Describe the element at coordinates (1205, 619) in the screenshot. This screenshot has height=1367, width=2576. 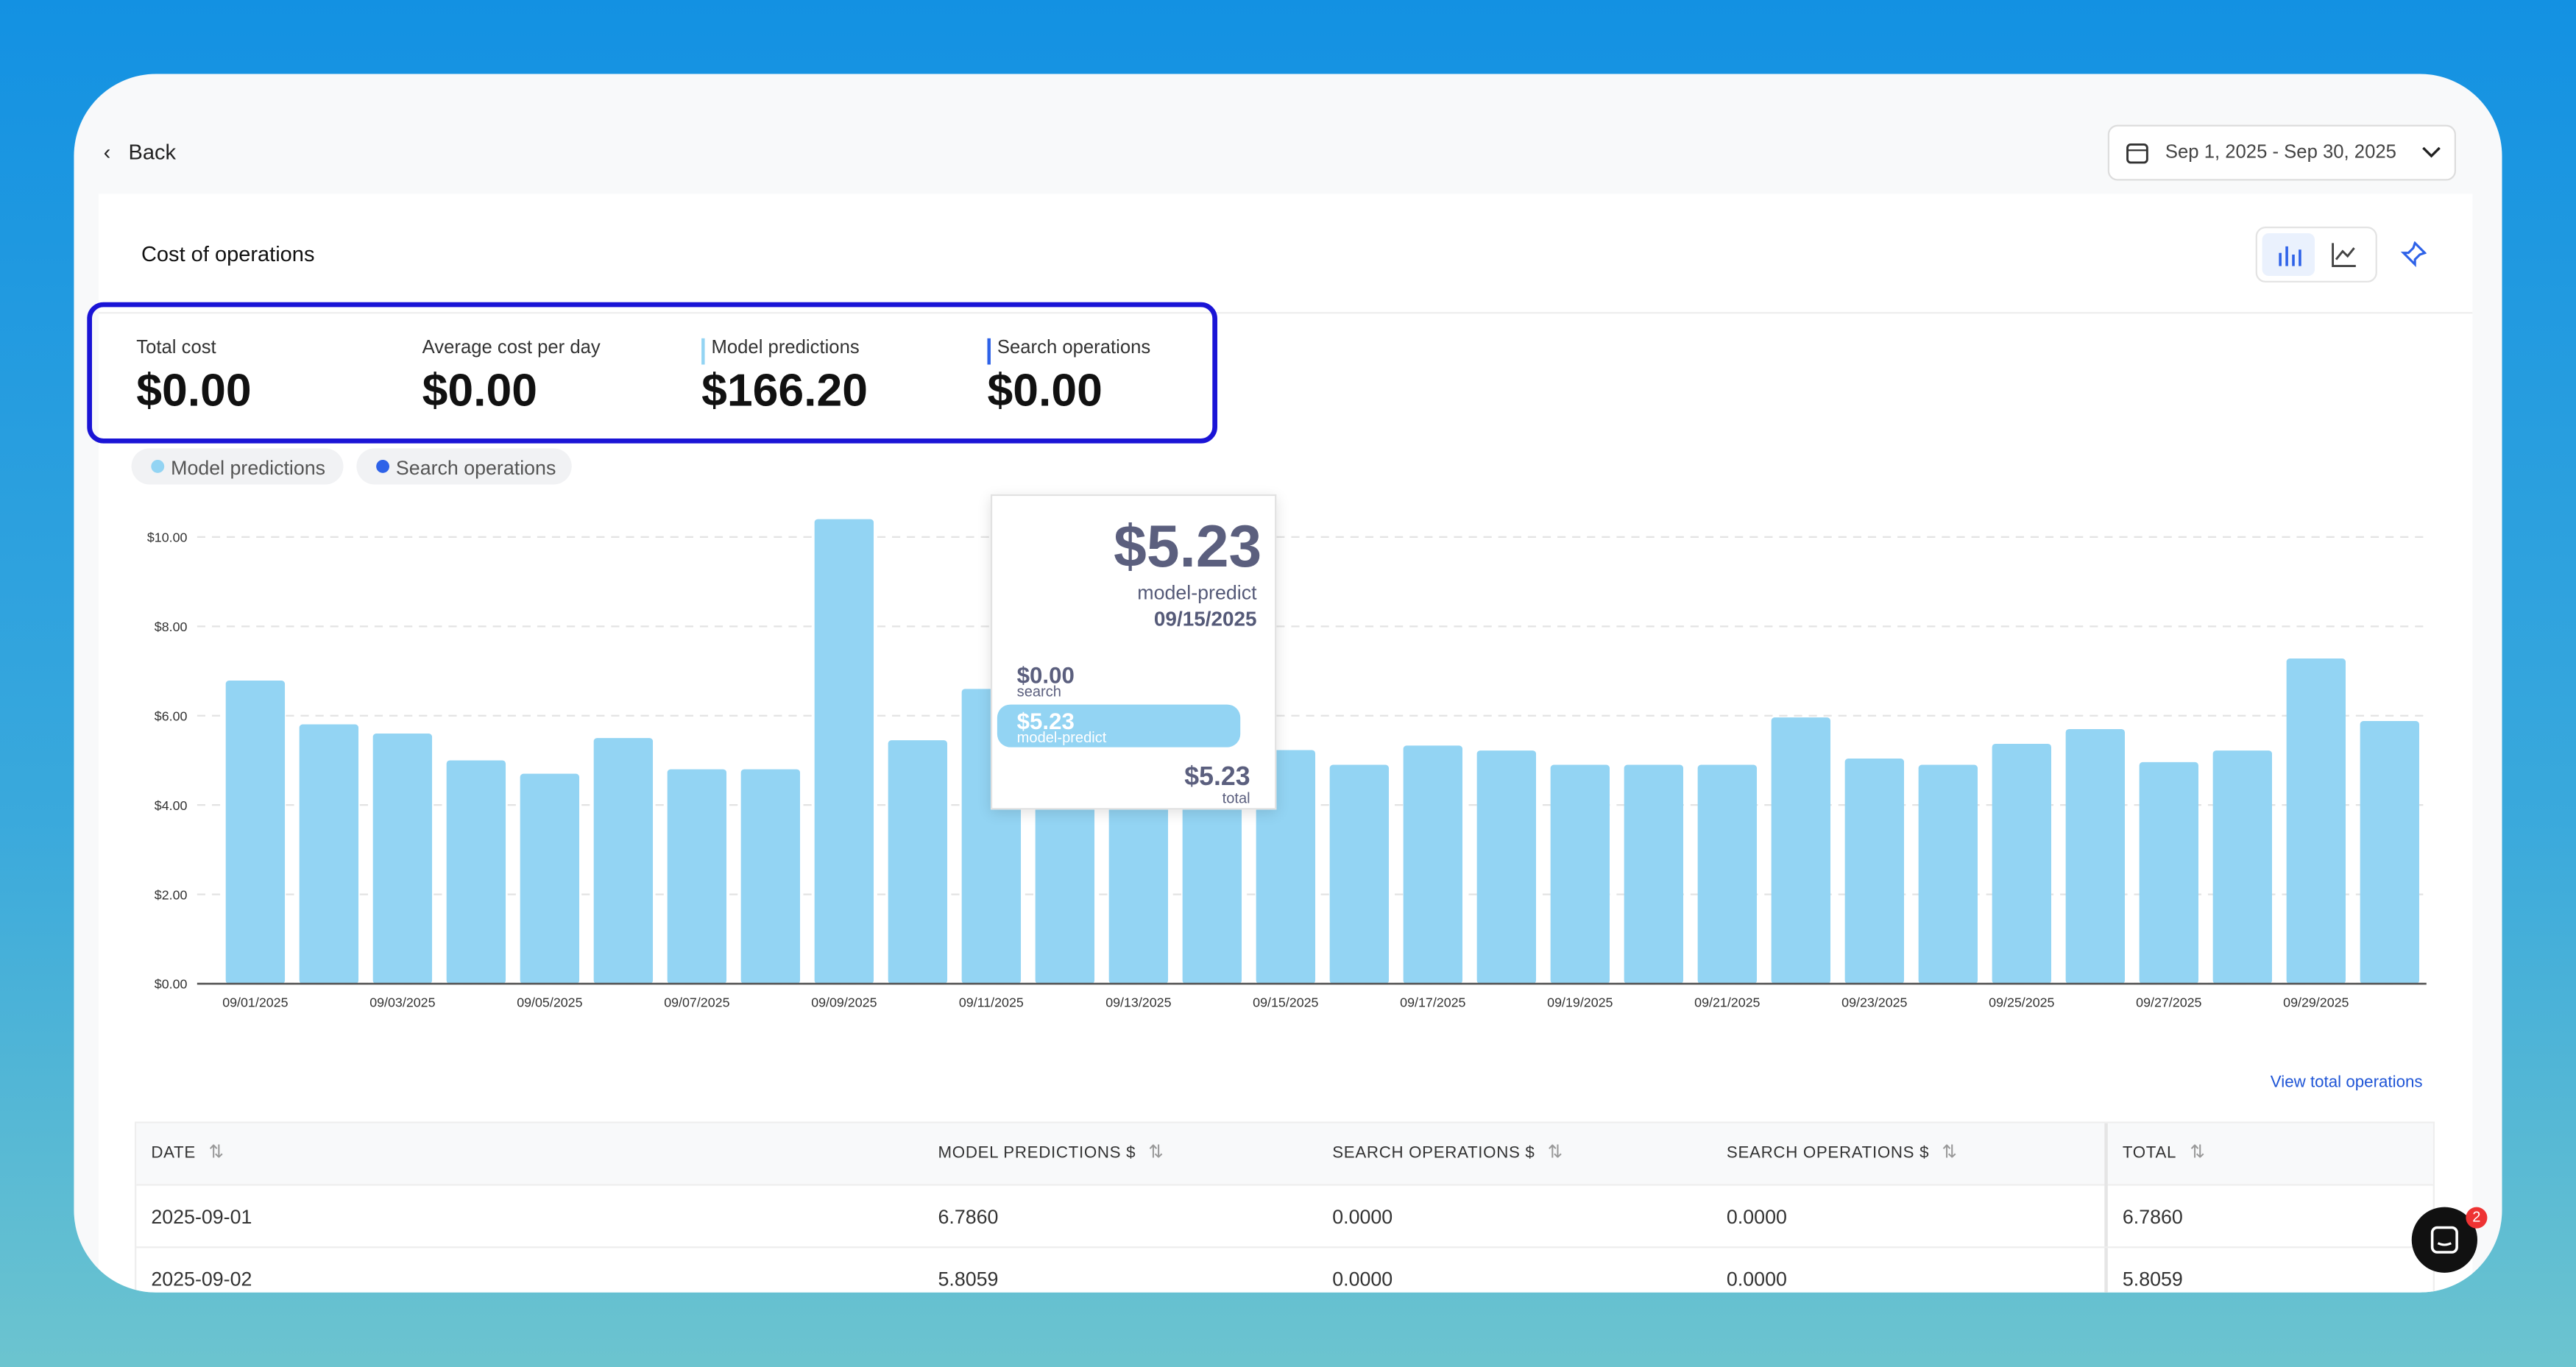
I see `tooltip-date: 09/15/2025` at that location.